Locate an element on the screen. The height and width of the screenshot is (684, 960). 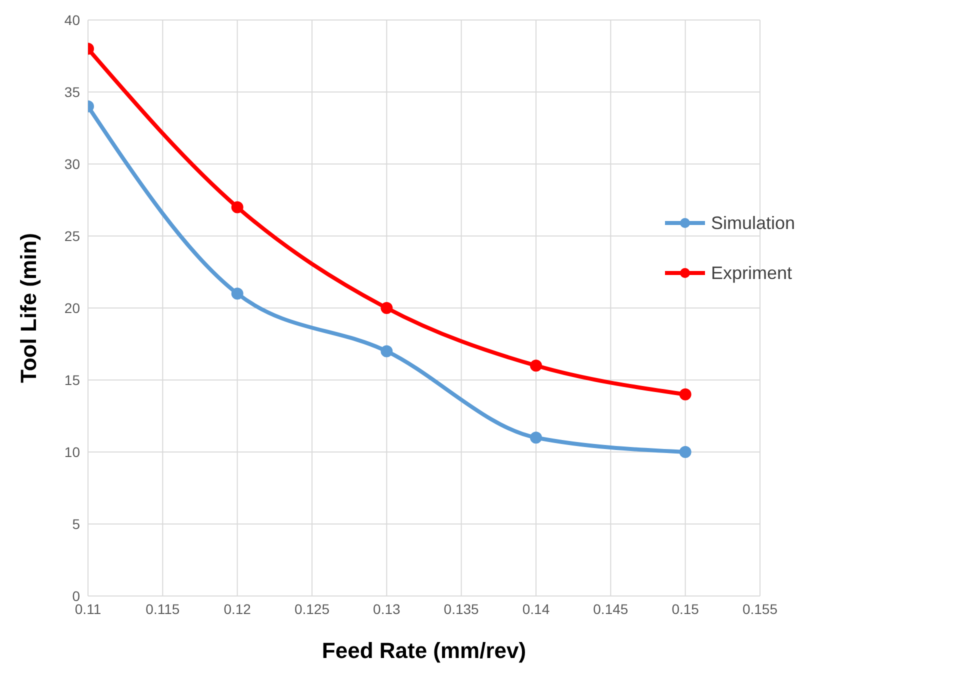
x-tick-label: 0.115 is located at coordinates (163, 608).